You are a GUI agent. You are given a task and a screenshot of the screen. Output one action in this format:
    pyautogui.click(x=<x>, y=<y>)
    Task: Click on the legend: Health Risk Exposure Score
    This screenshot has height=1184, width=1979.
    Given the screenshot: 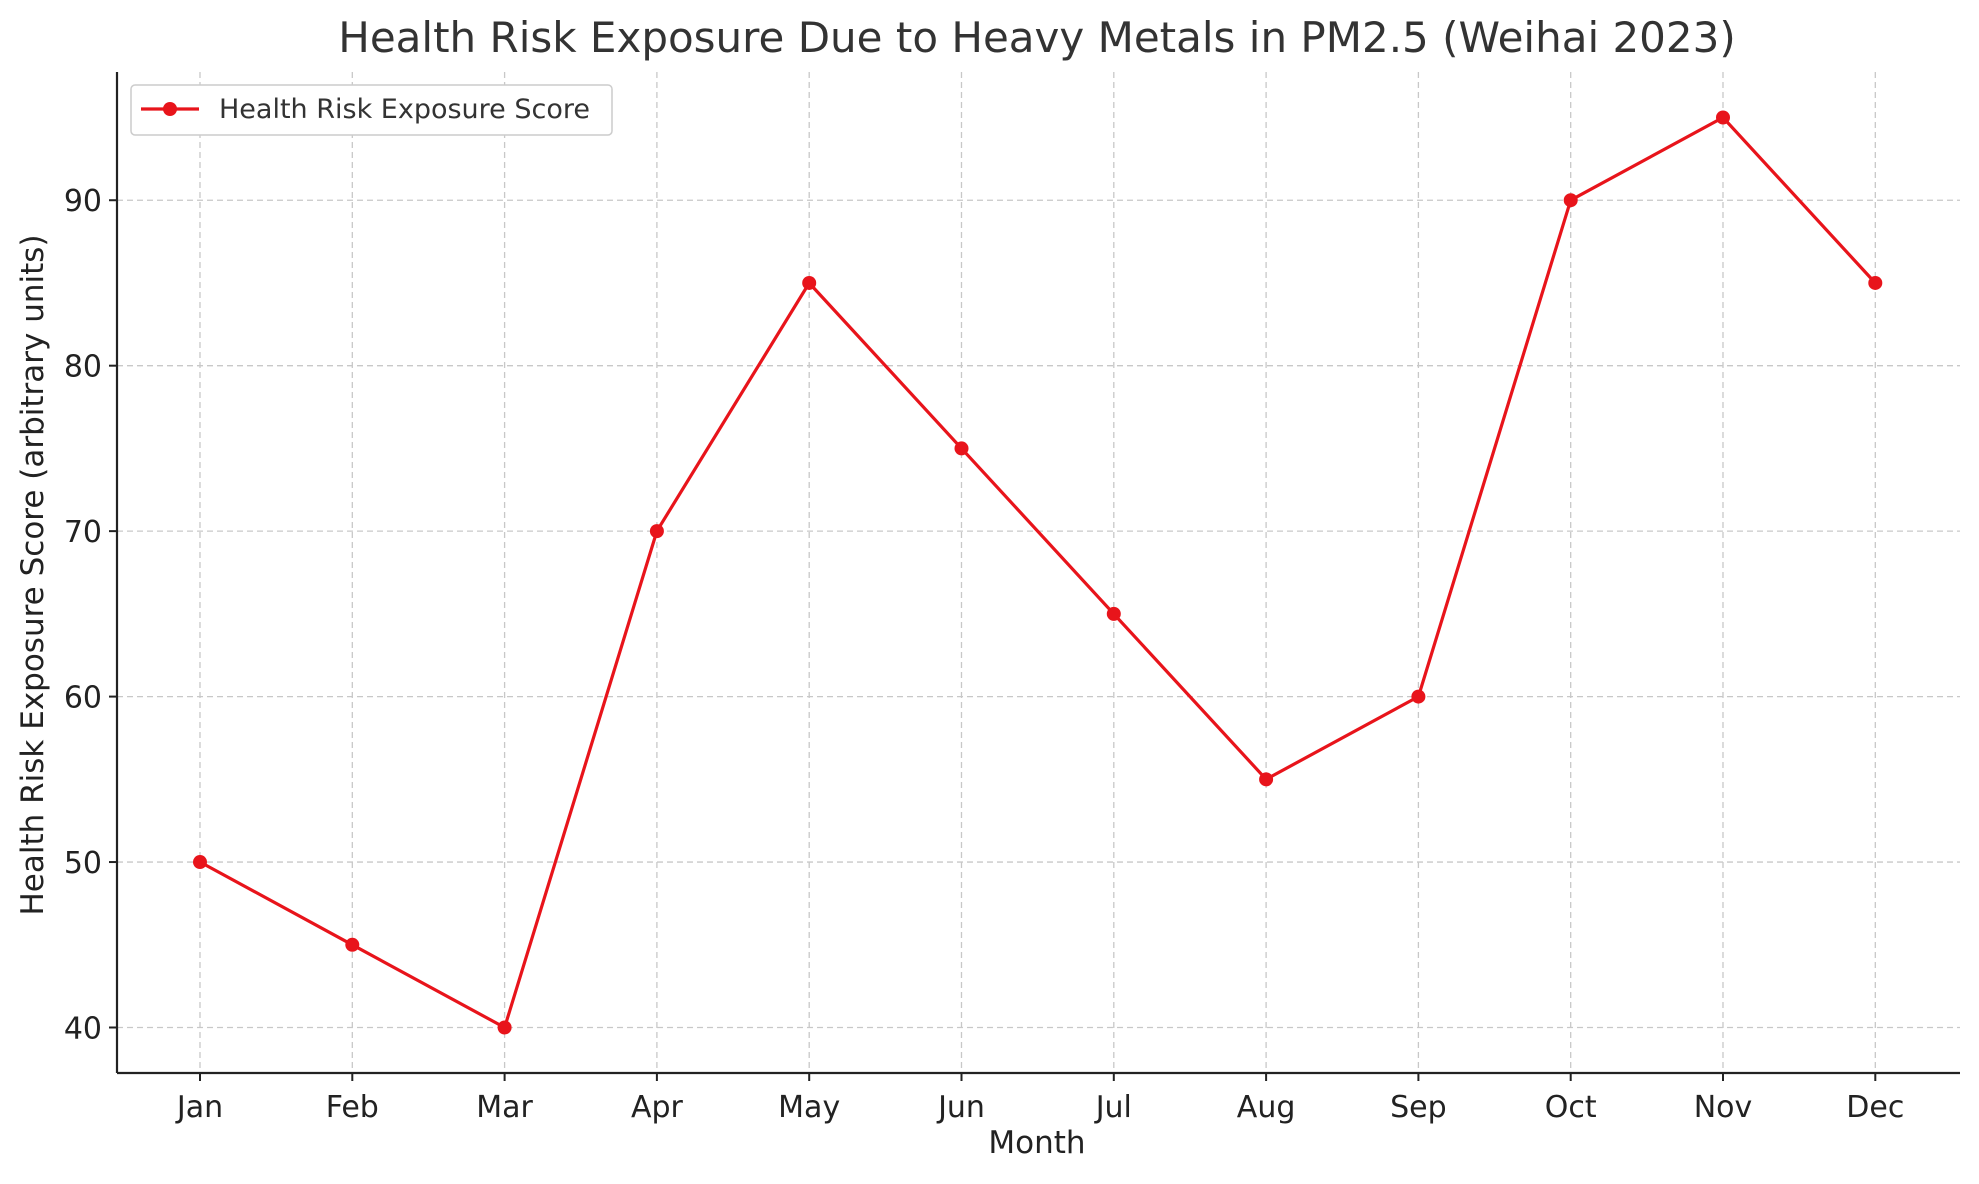 What is the action you would take?
    pyautogui.click(x=371, y=110)
    